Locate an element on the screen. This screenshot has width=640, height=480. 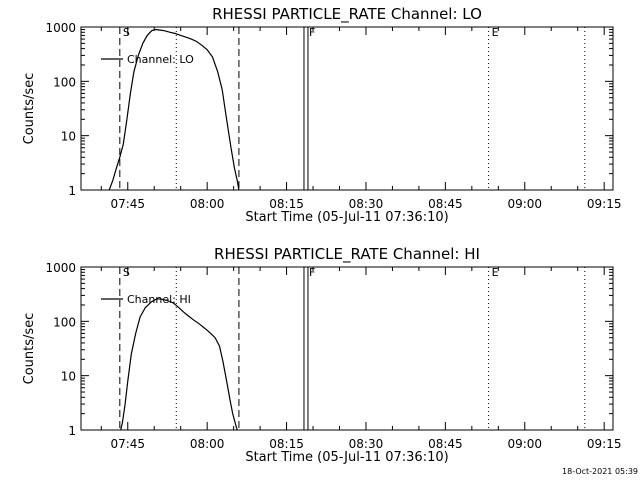
chart-title: RHESSI PARTICLE_RATE Channel: LO is located at coordinates (347, 14).